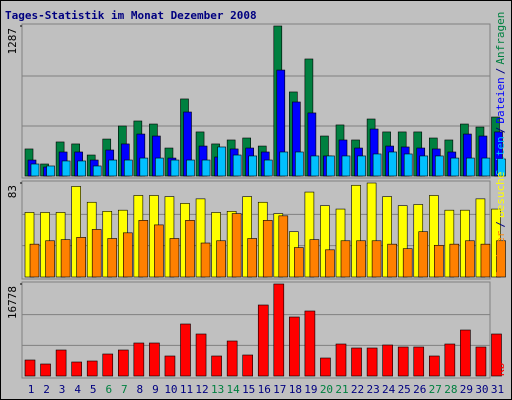 This screenshot has height=400, width=512. I want to click on x-tick-label: 25, so click(404, 389).